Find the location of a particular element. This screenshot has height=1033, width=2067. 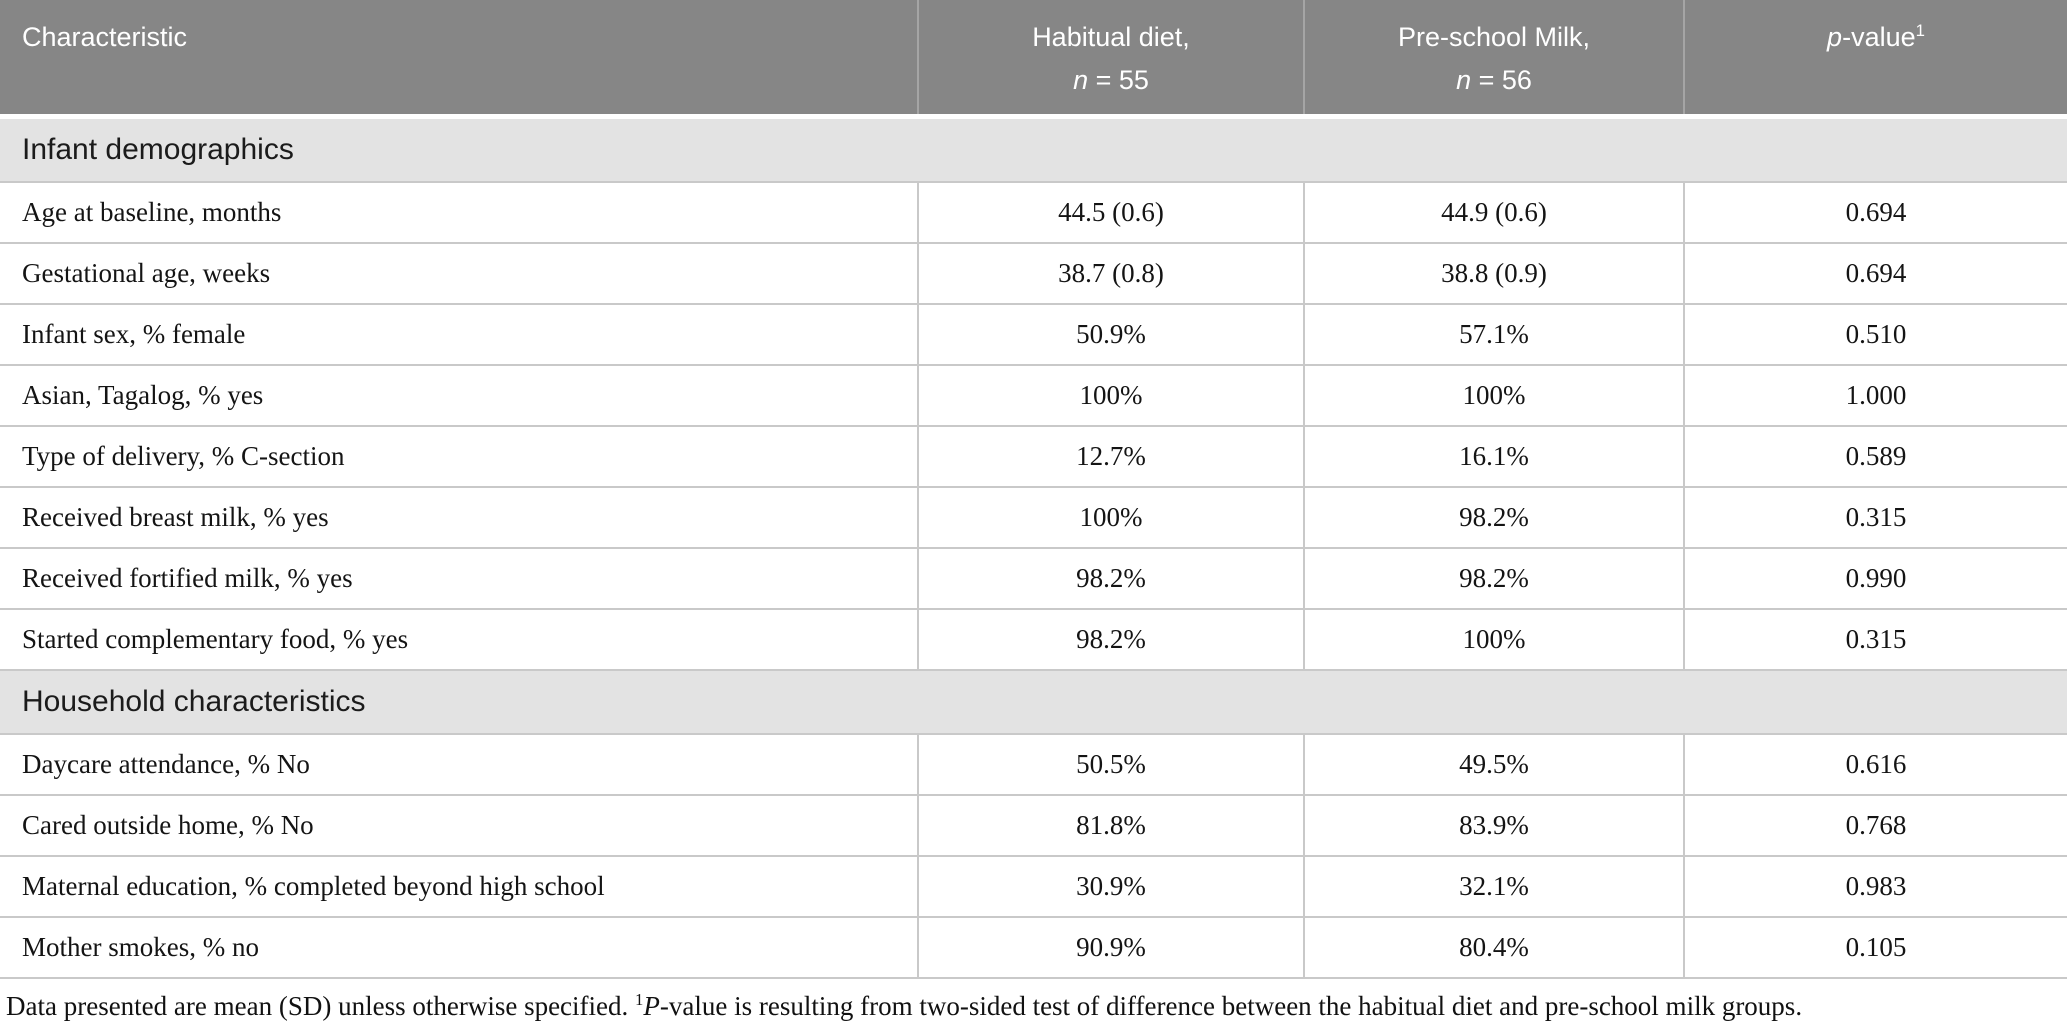

row-label: Started complementary food, % yes is located at coordinates (215, 639).